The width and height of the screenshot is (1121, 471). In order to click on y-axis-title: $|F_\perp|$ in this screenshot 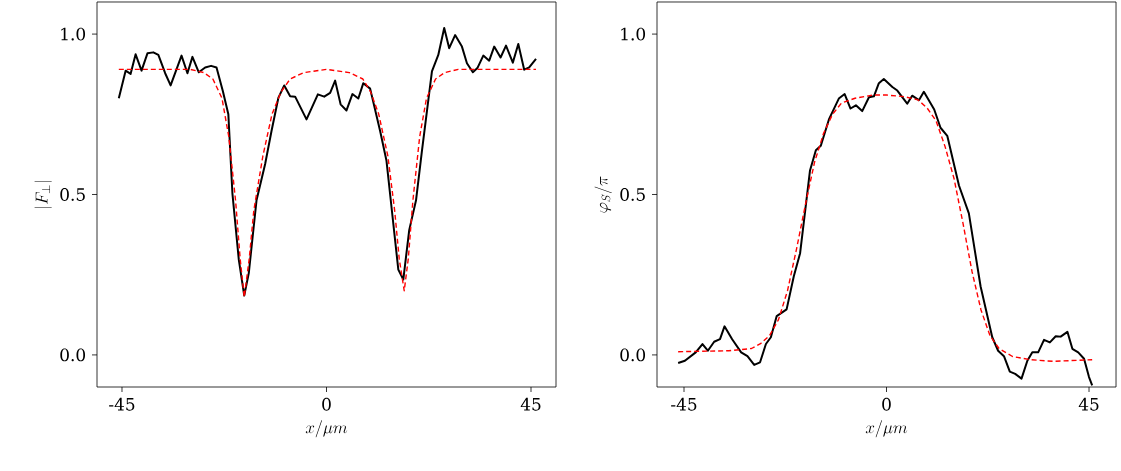, I will do `click(43, 194)`.